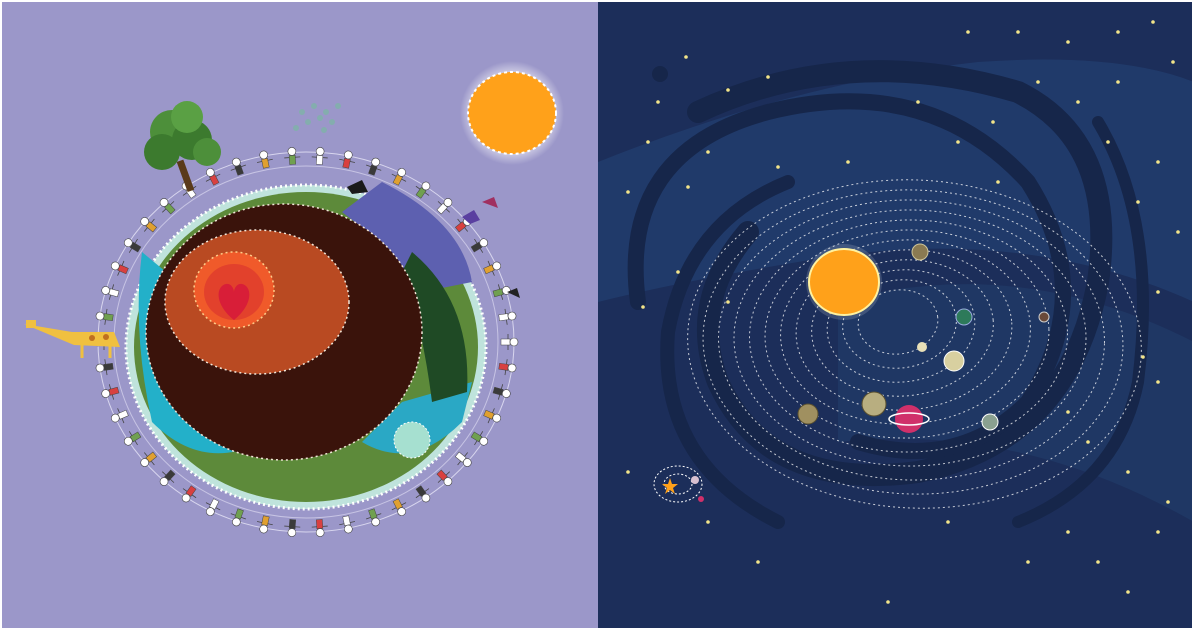 The height and width of the screenshot is (628, 1192). What do you see at coordinates (964, 317) in the screenshot?
I see `planet-earth` at bounding box center [964, 317].